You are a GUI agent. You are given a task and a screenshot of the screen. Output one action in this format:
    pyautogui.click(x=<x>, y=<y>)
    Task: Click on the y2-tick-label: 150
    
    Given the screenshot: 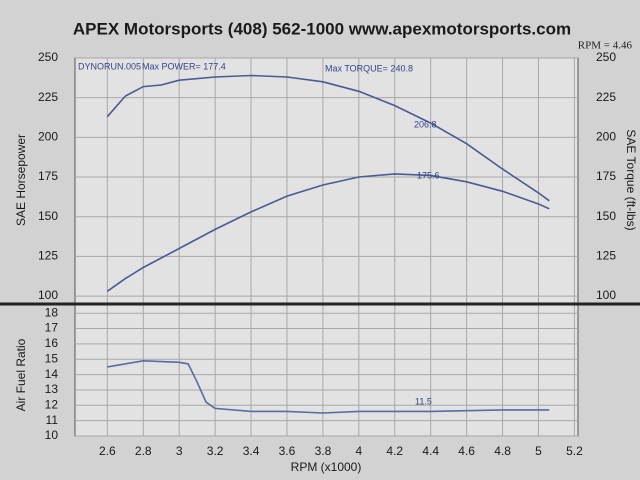 What is the action you would take?
    pyautogui.click(x=606, y=216)
    